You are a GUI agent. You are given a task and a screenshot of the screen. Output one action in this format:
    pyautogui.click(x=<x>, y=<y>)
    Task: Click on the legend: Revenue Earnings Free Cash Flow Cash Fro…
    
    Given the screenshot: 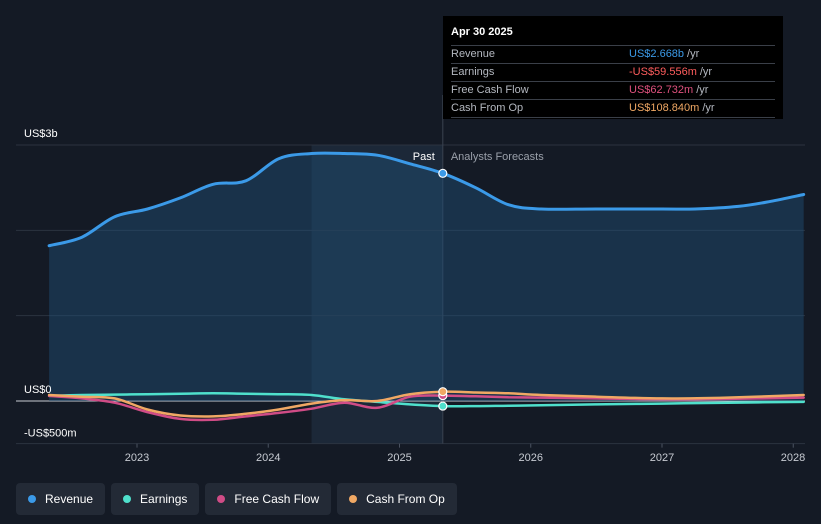 What is the action you would take?
    pyautogui.click(x=236, y=499)
    